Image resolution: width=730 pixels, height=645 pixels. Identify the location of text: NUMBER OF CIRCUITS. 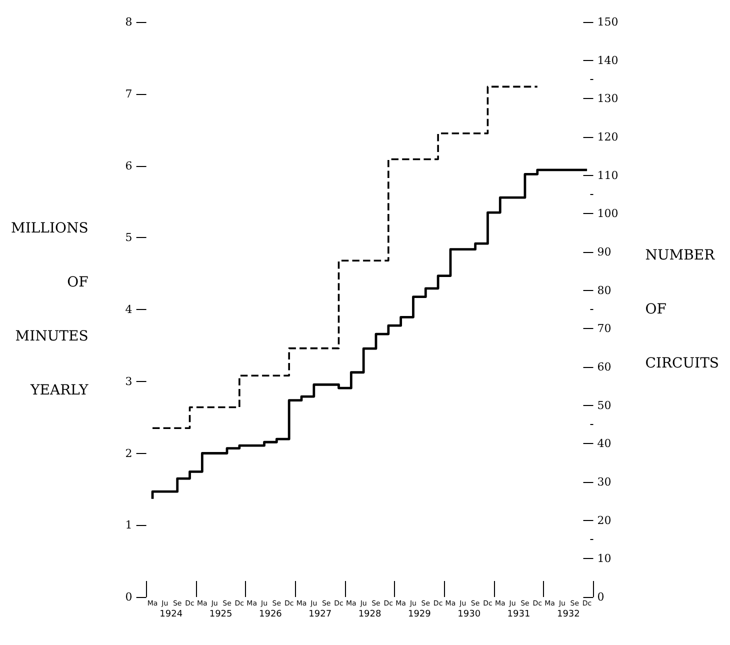
(682, 310).